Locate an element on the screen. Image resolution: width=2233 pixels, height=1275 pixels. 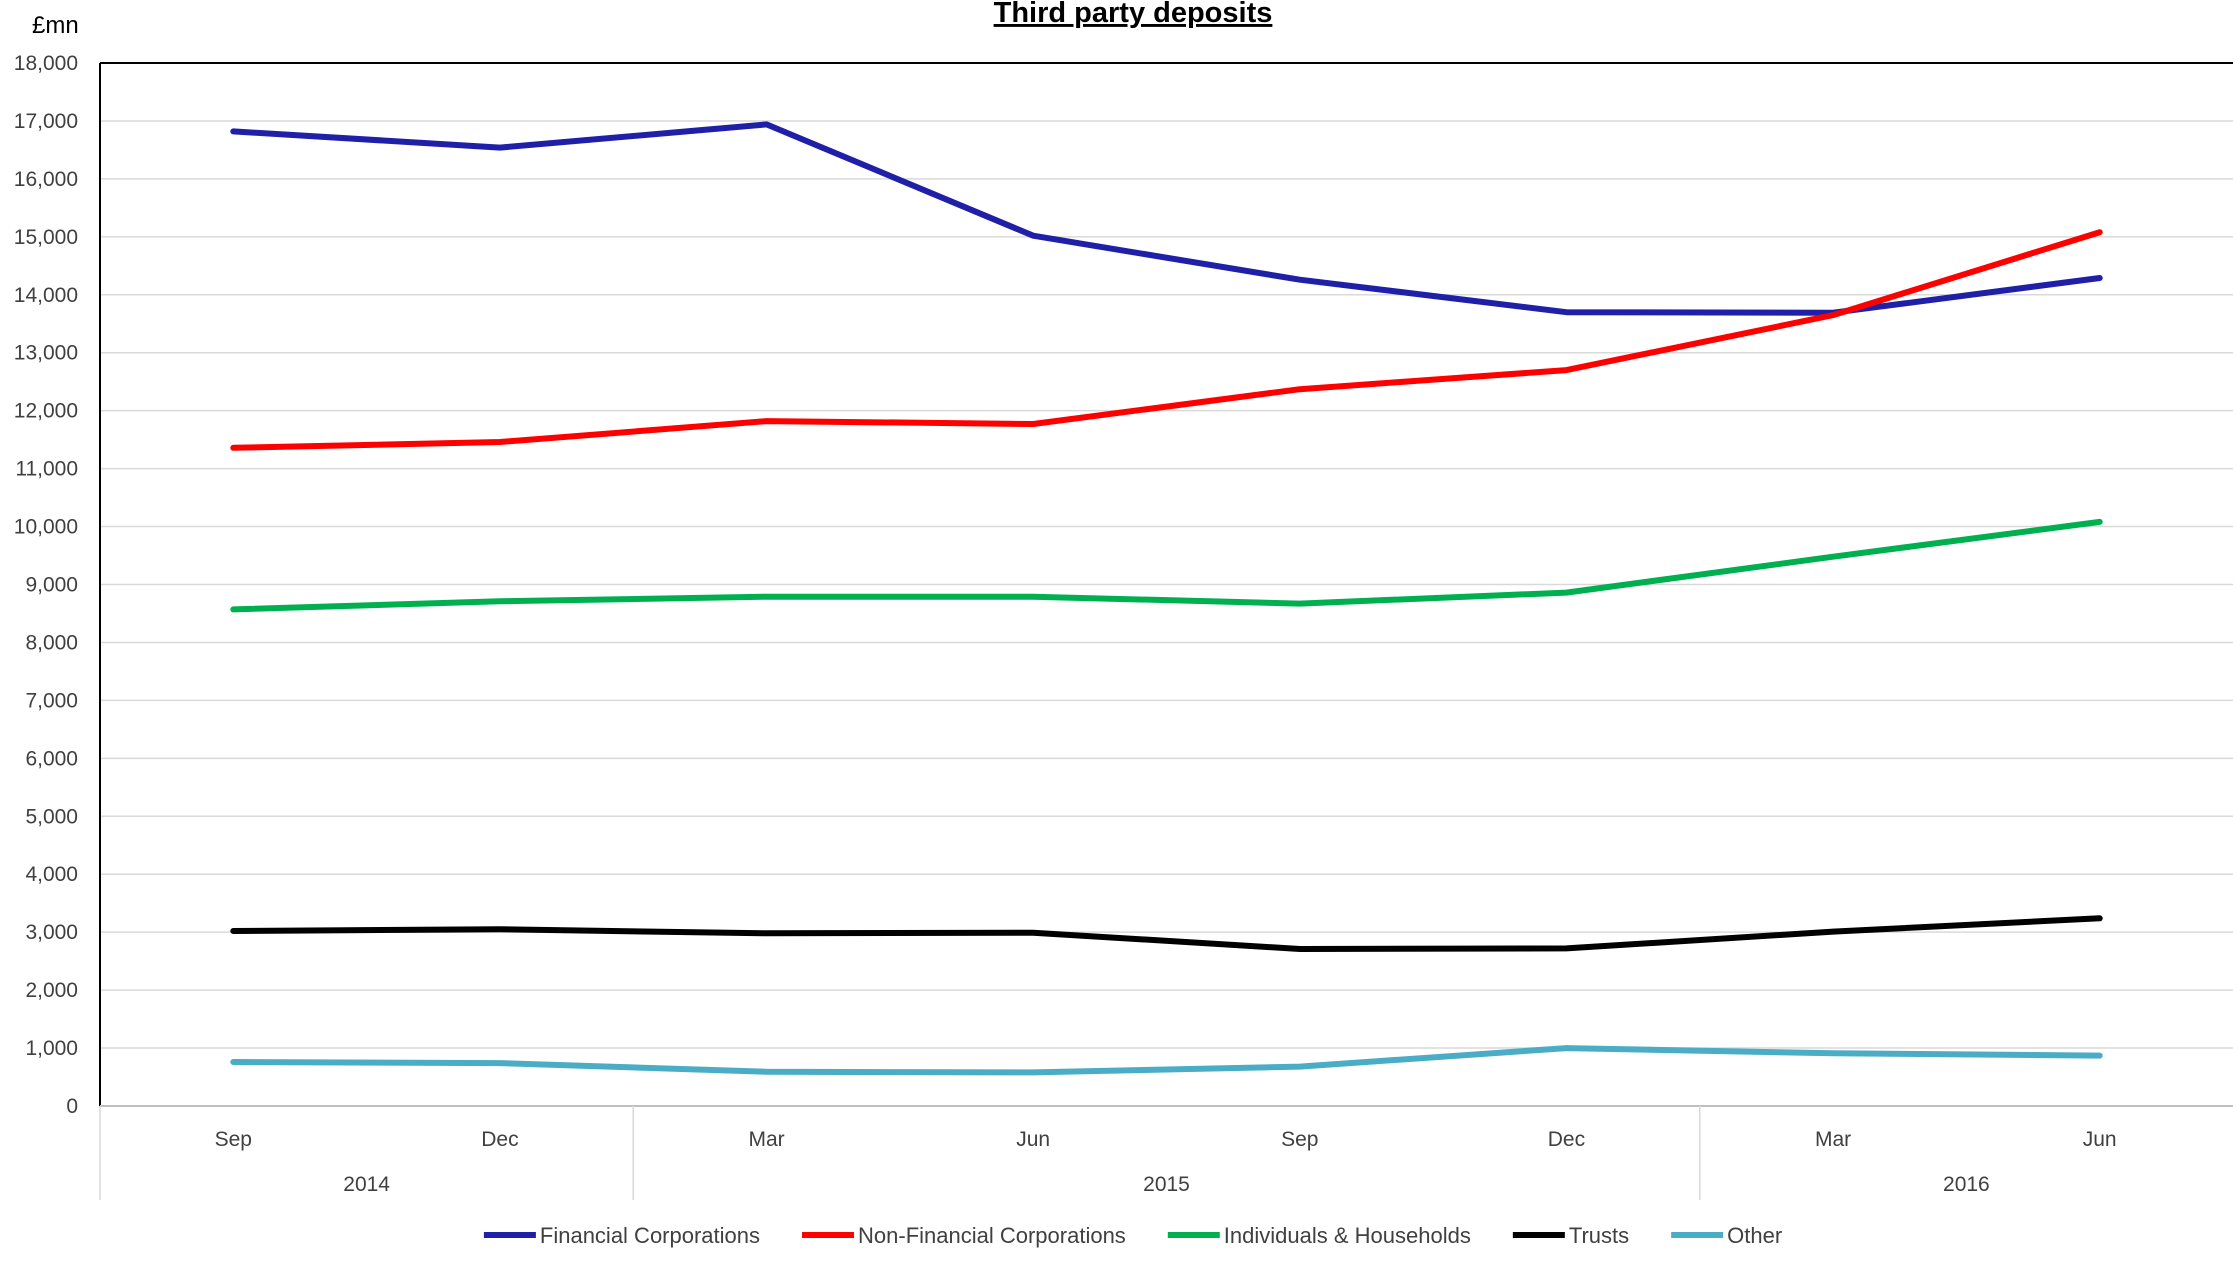
y-tick-label: 8,000 is located at coordinates (51, 642).